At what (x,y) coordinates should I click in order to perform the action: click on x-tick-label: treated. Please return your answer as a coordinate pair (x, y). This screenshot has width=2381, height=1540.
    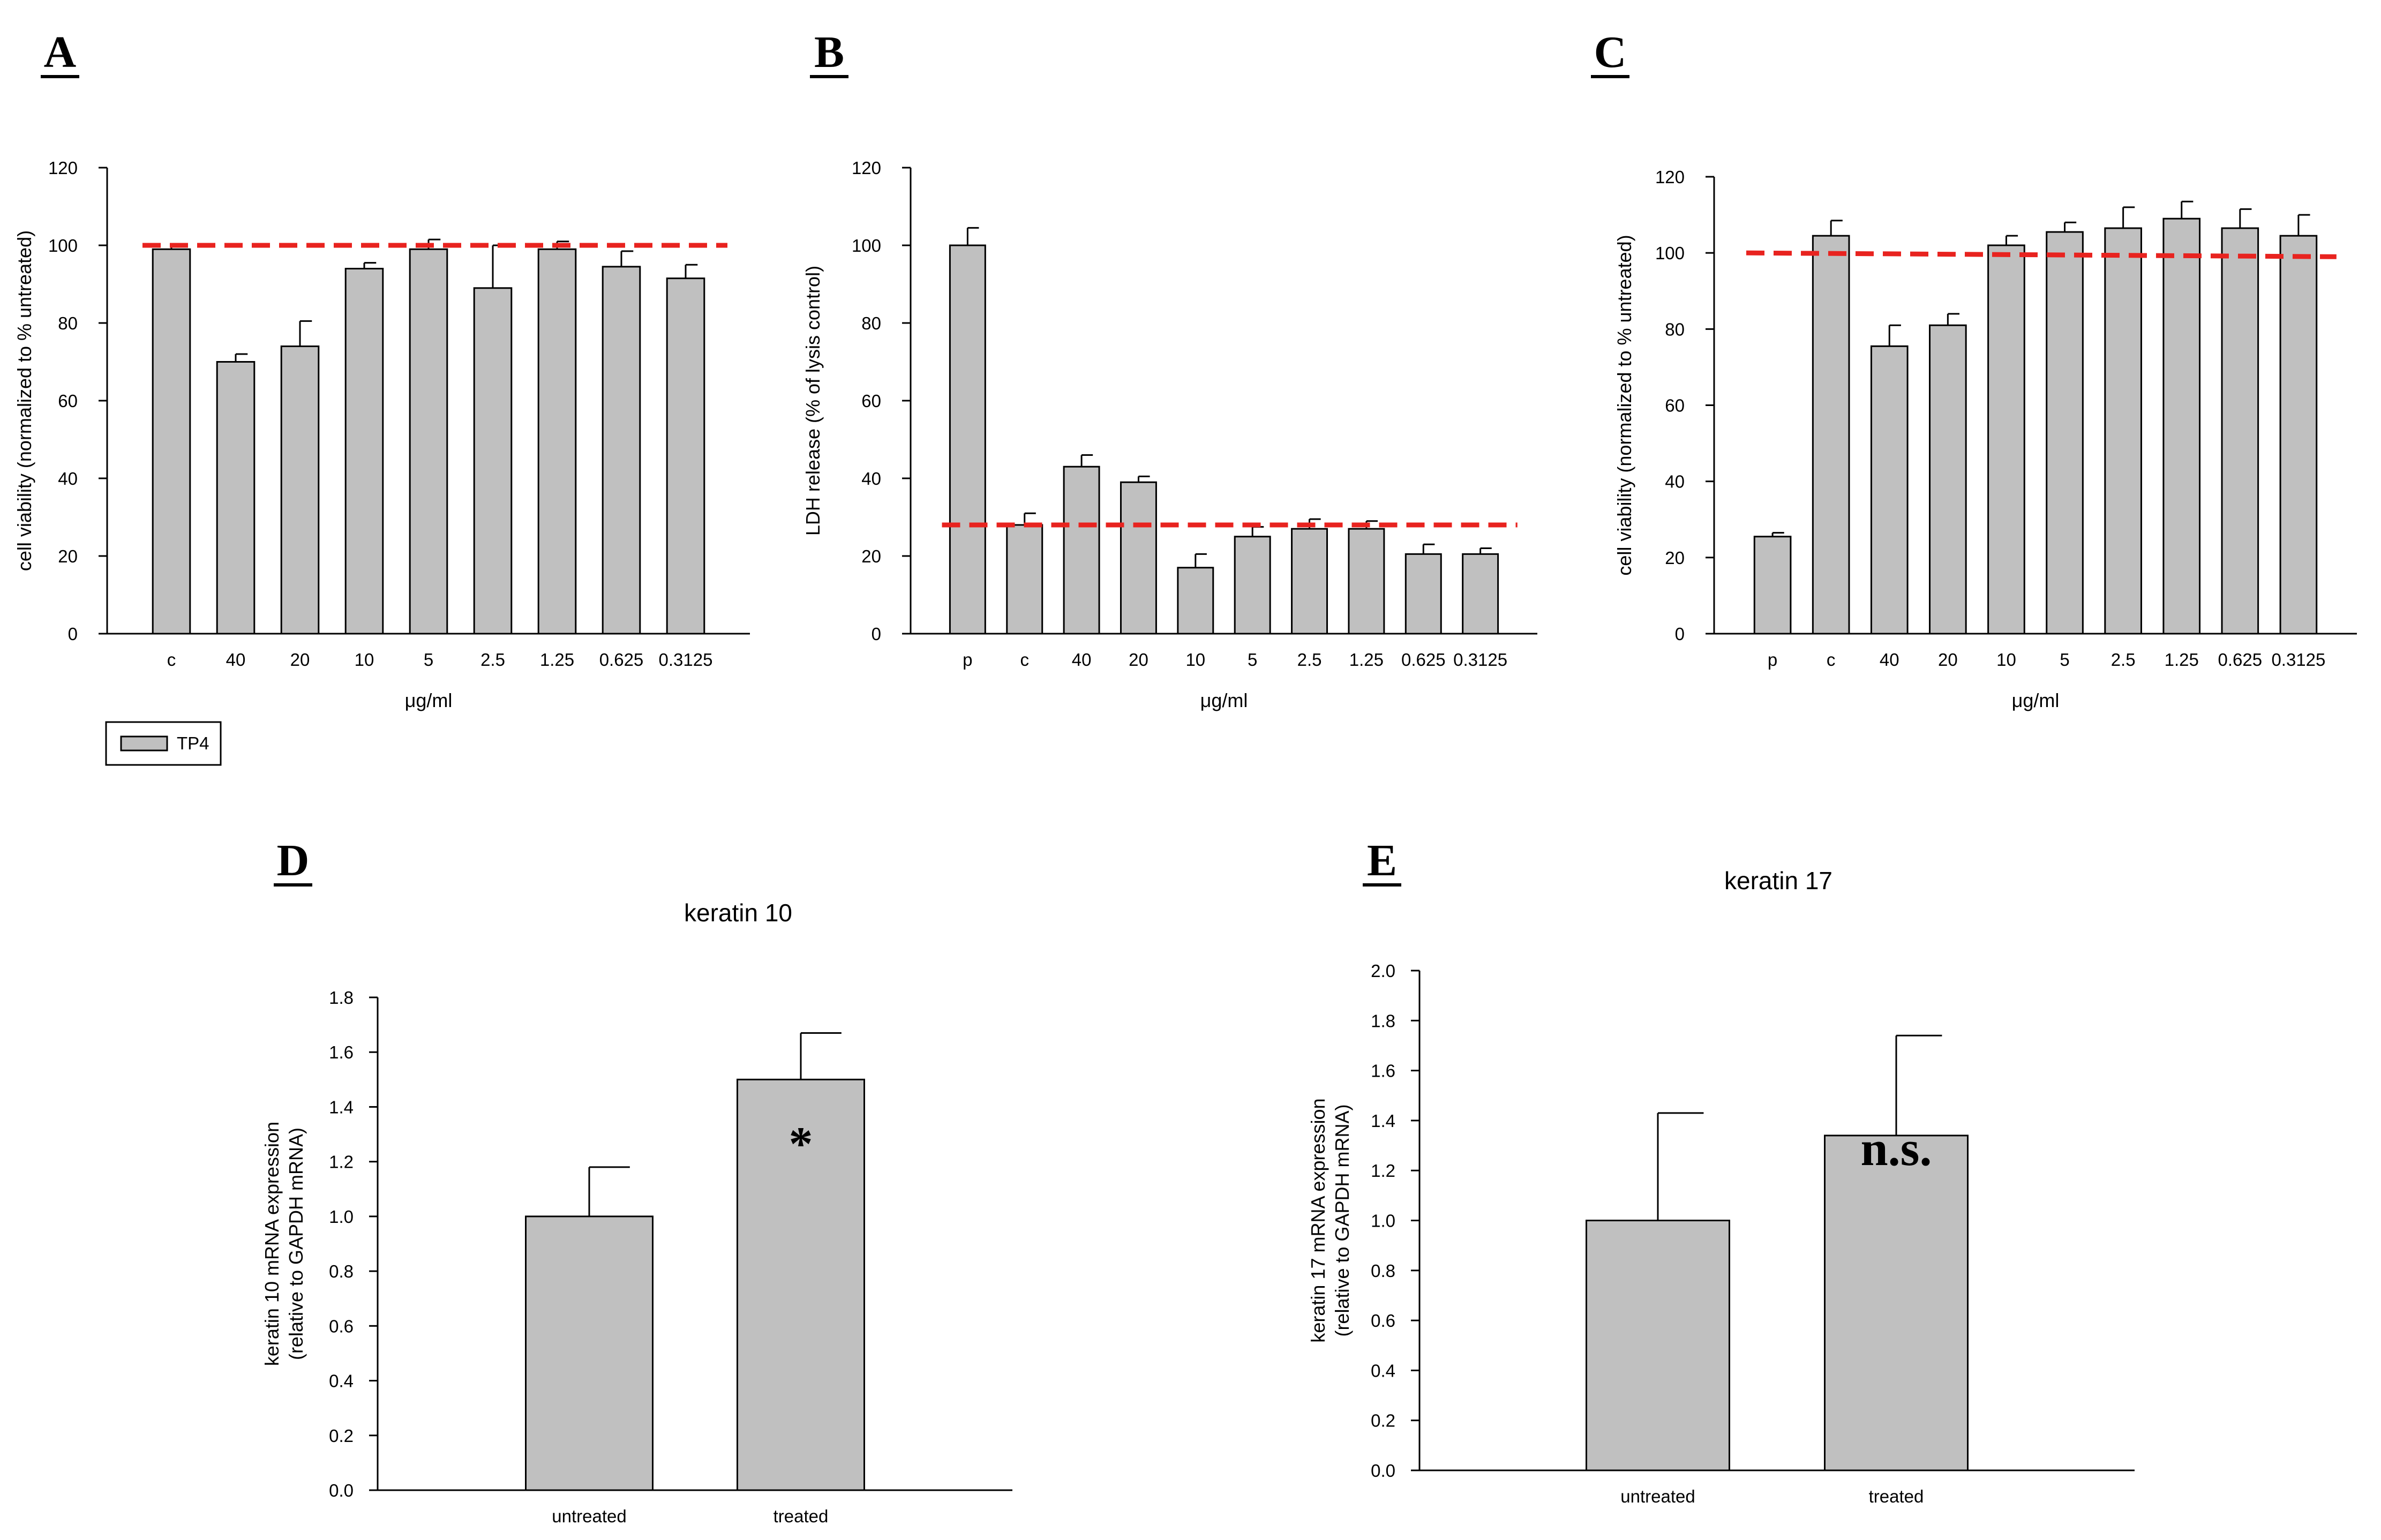
    Looking at the image, I should click on (801, 1516).